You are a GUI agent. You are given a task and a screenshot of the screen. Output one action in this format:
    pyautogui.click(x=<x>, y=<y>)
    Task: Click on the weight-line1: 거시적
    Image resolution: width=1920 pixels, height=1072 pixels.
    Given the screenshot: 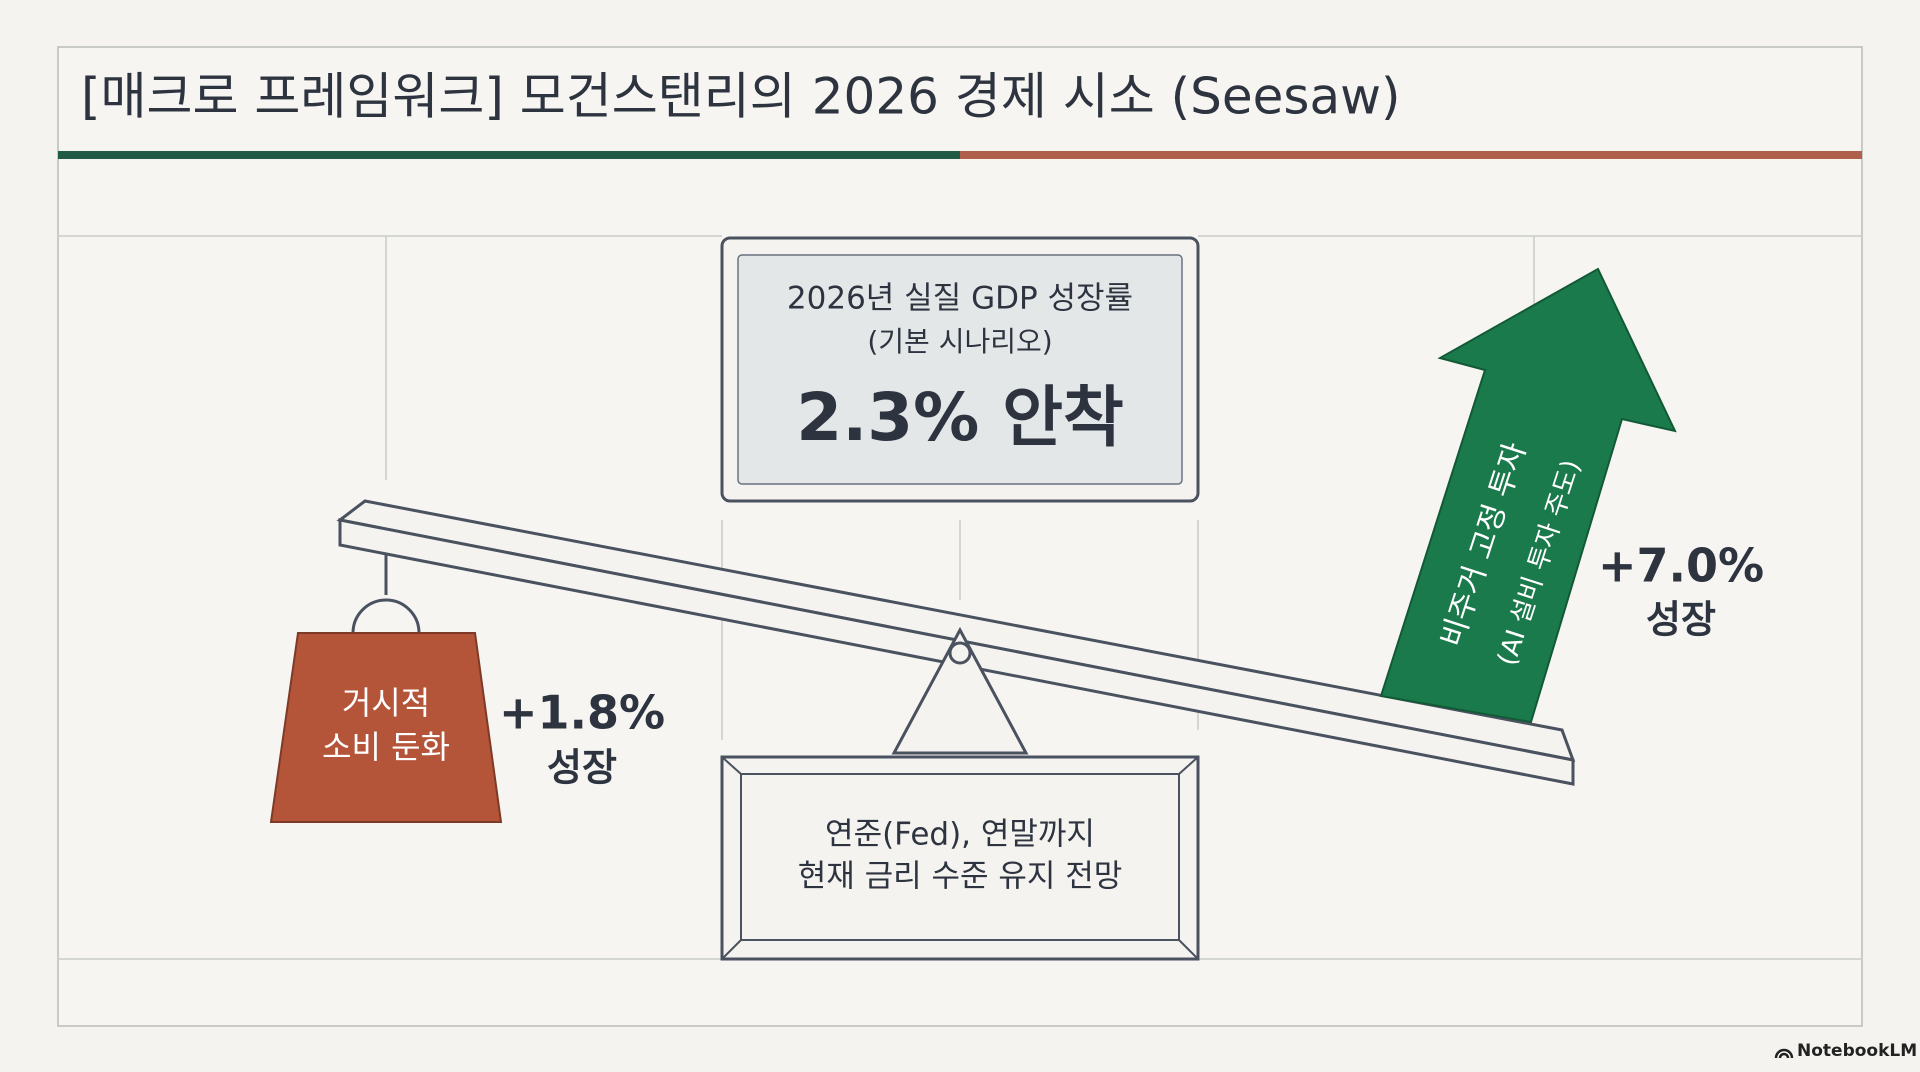 What is the action you would take?
    pyautogui.click(x=386, y=703)
    